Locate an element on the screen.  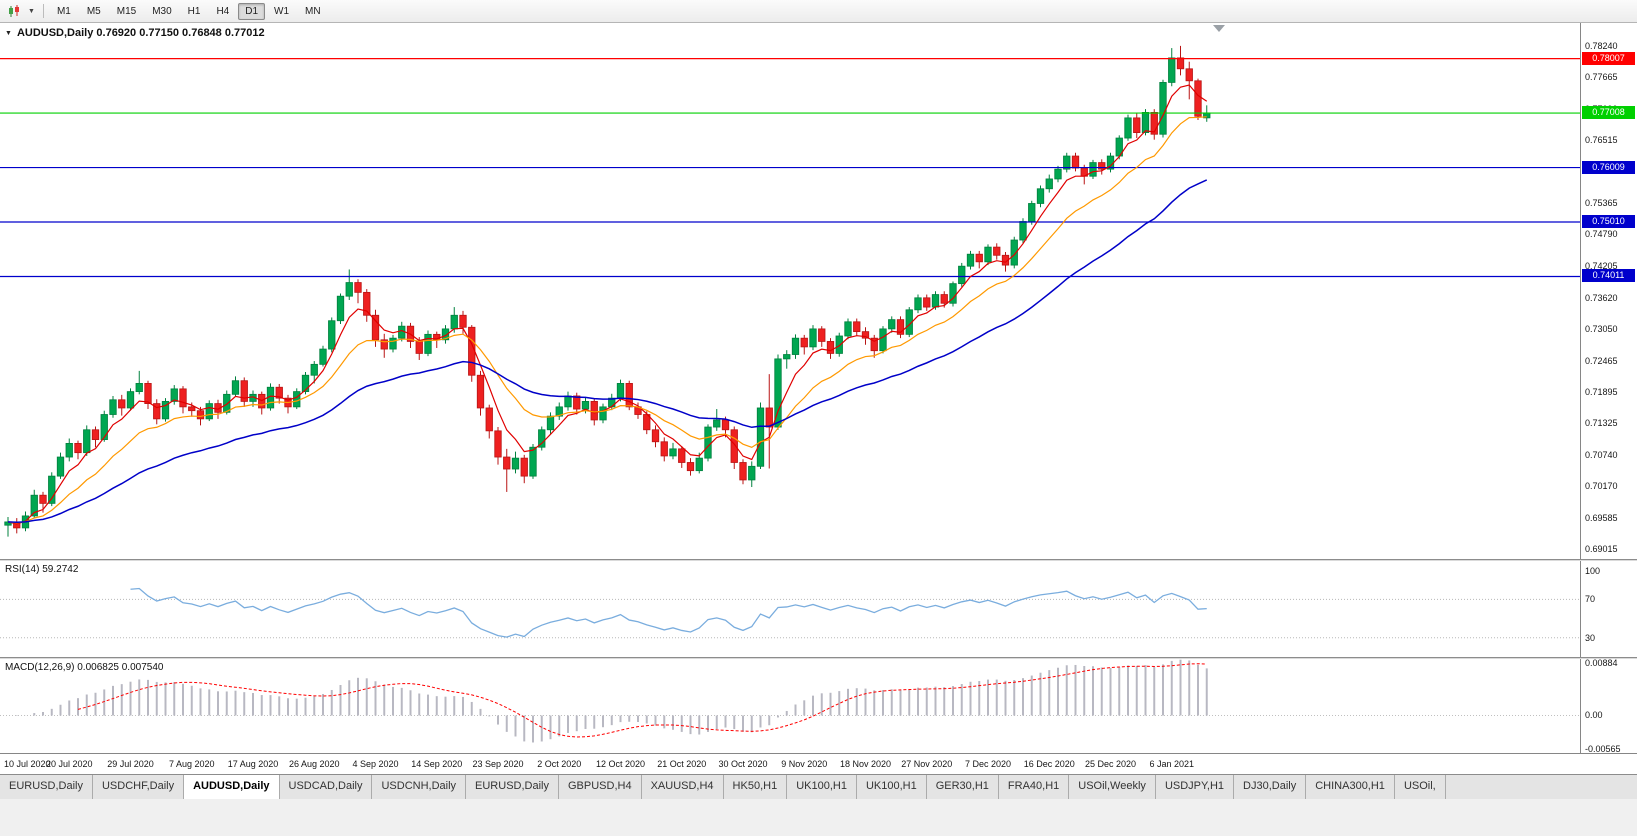
symbol-dropdown-icon: ▼ is located at coordinates (8, 33).